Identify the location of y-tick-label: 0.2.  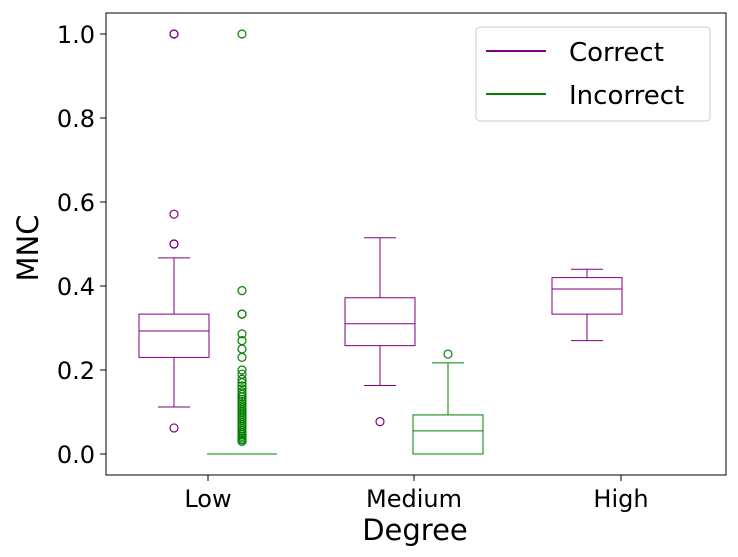
(76, 371).